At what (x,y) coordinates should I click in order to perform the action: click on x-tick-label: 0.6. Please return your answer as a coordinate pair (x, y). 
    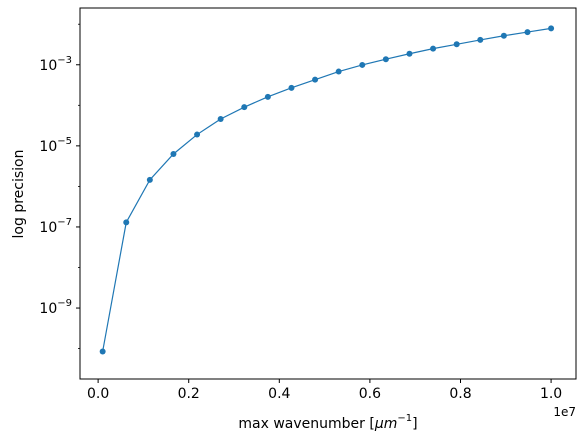
    Looking at the image, I should click on (370, 394).